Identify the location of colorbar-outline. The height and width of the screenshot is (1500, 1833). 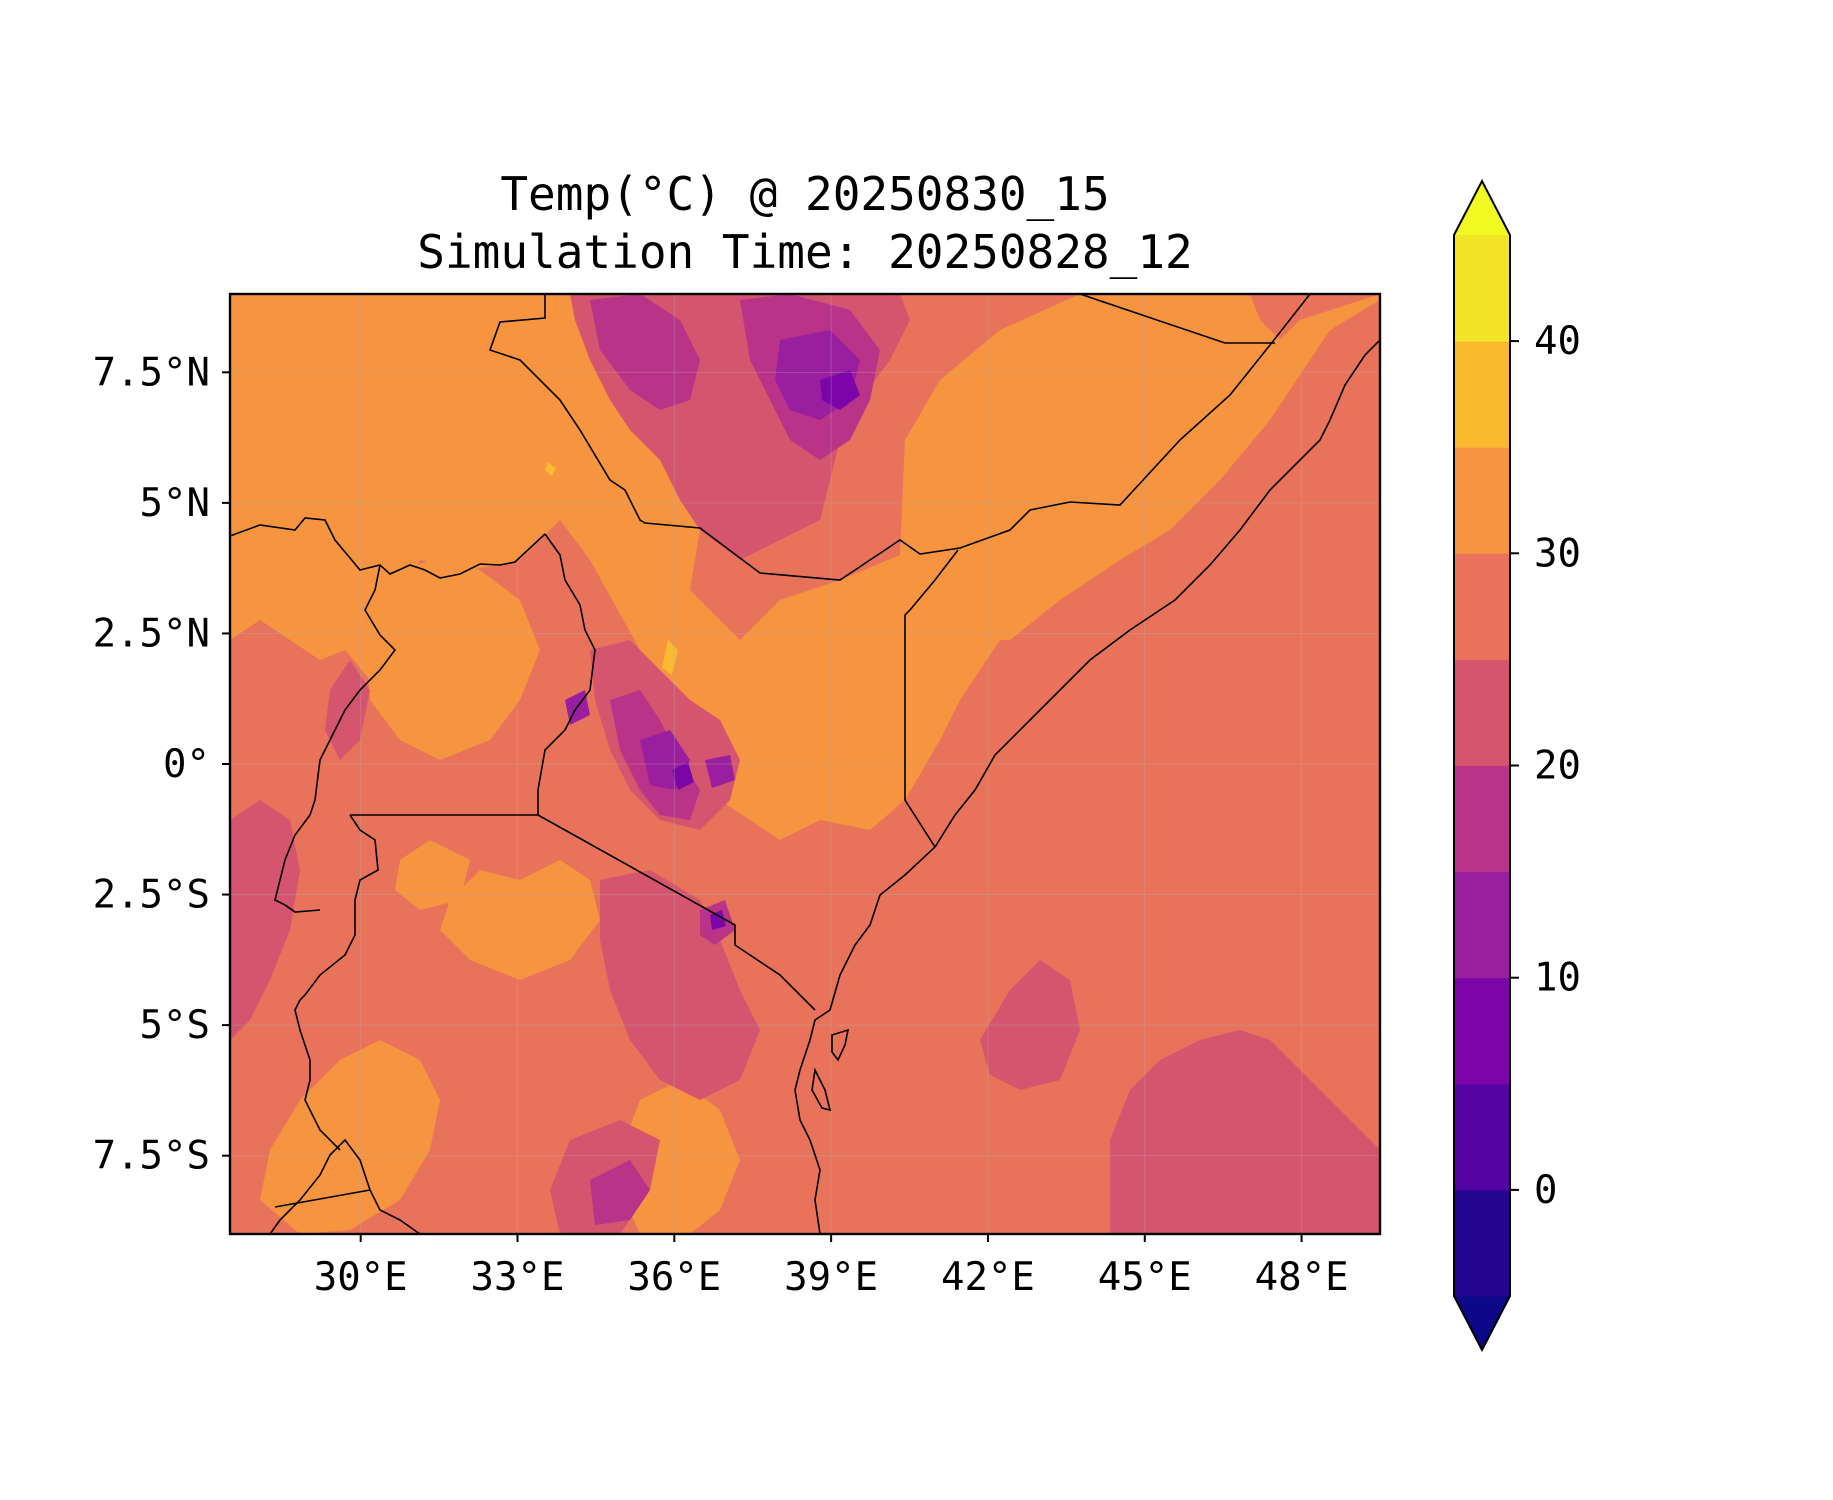
(1482, 765).